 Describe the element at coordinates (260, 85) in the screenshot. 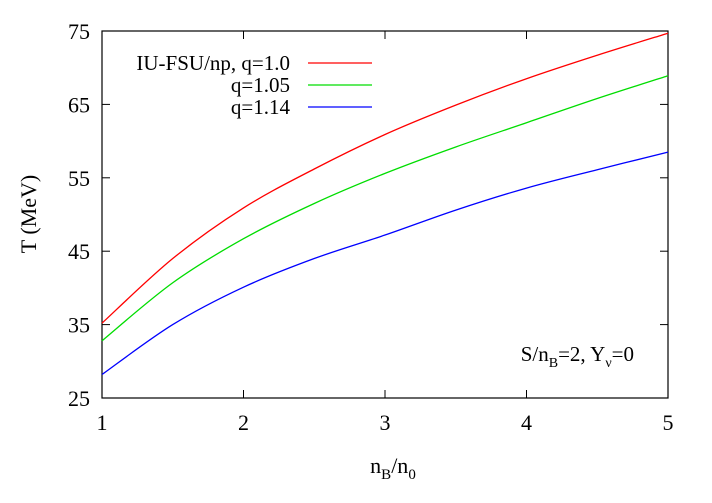

I see `legend-label-2: q=1.05` at that location.